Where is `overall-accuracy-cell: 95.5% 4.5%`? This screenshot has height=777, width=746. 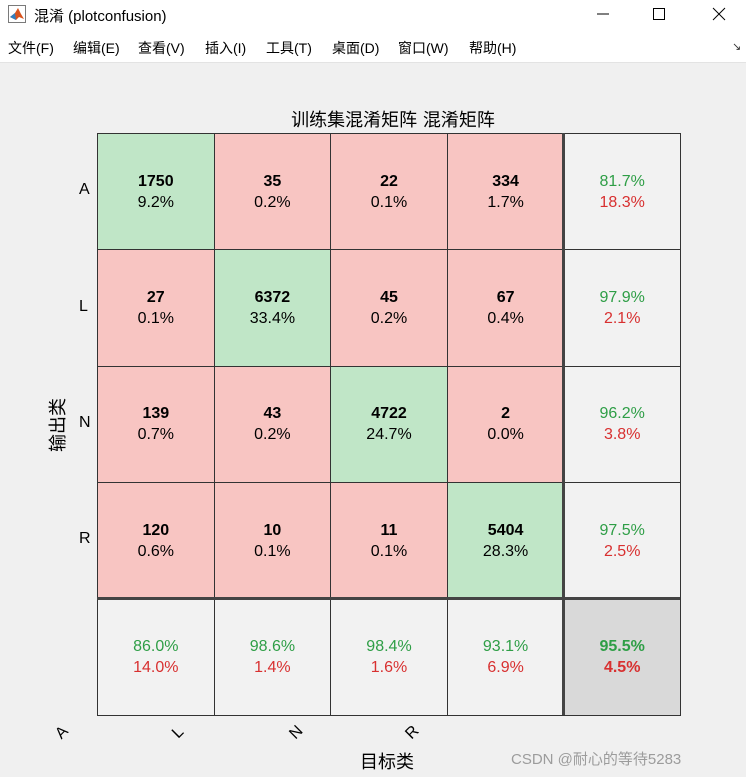
overall-accuracy-cell: 95.5% 4.5% is located at coordinates (622, 657).